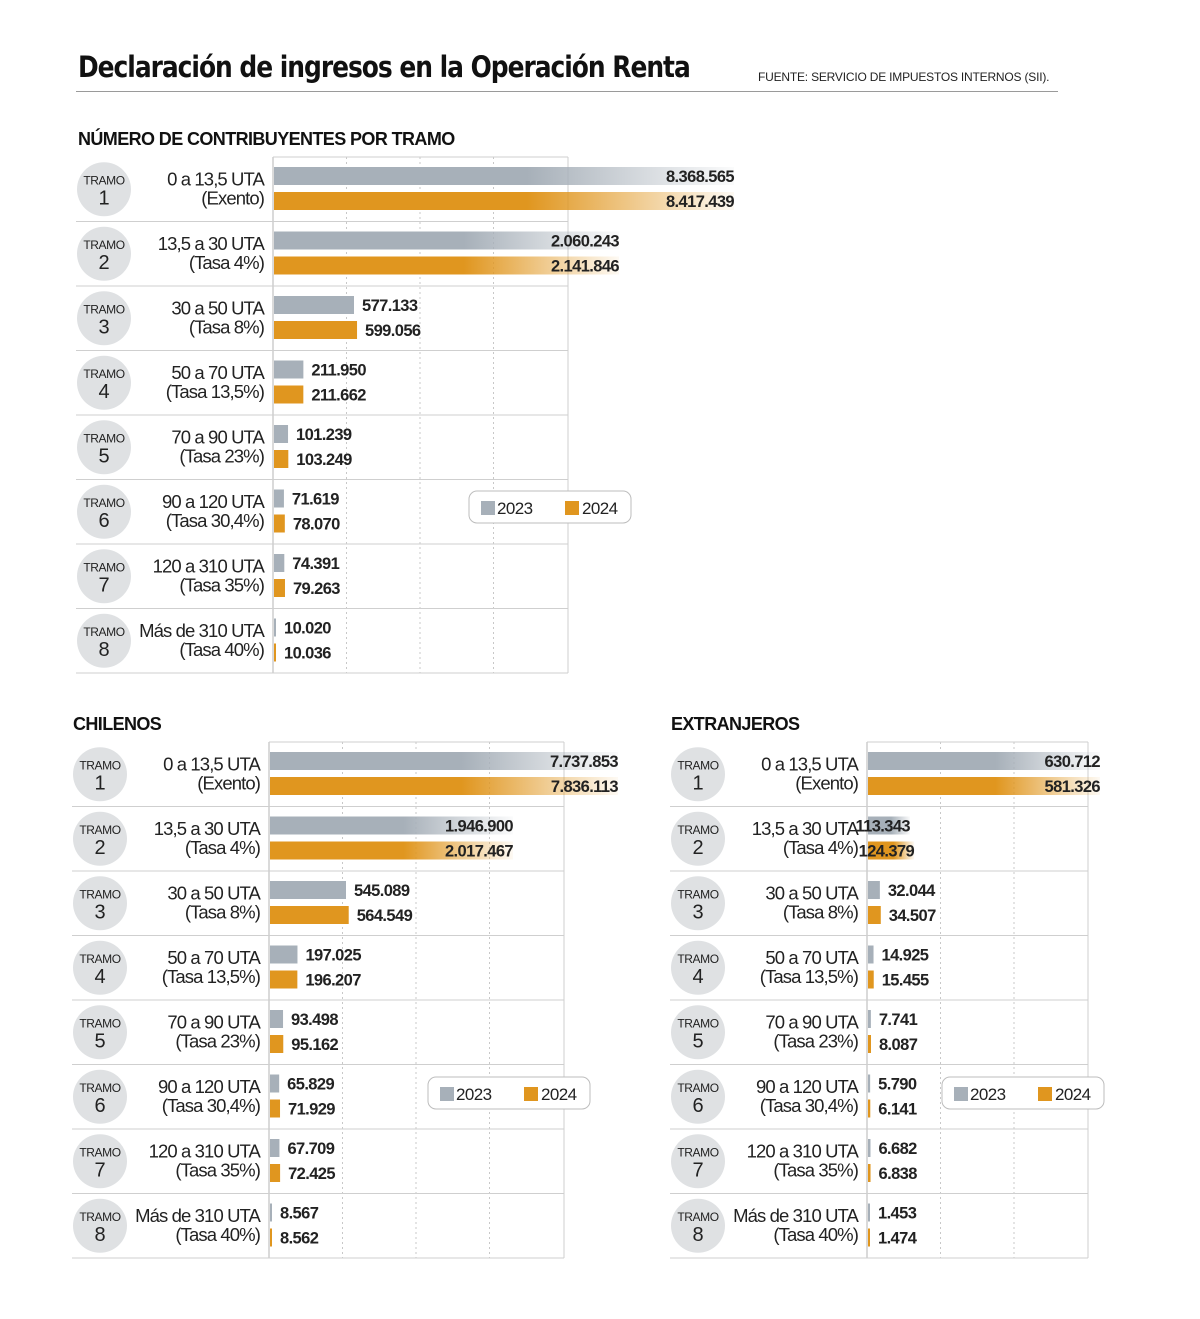 The image size is (1200, 1319). Describe the element at coordinates (897, 1149) in the screenshot. I see `data-label-2023: 6.682` at that location.